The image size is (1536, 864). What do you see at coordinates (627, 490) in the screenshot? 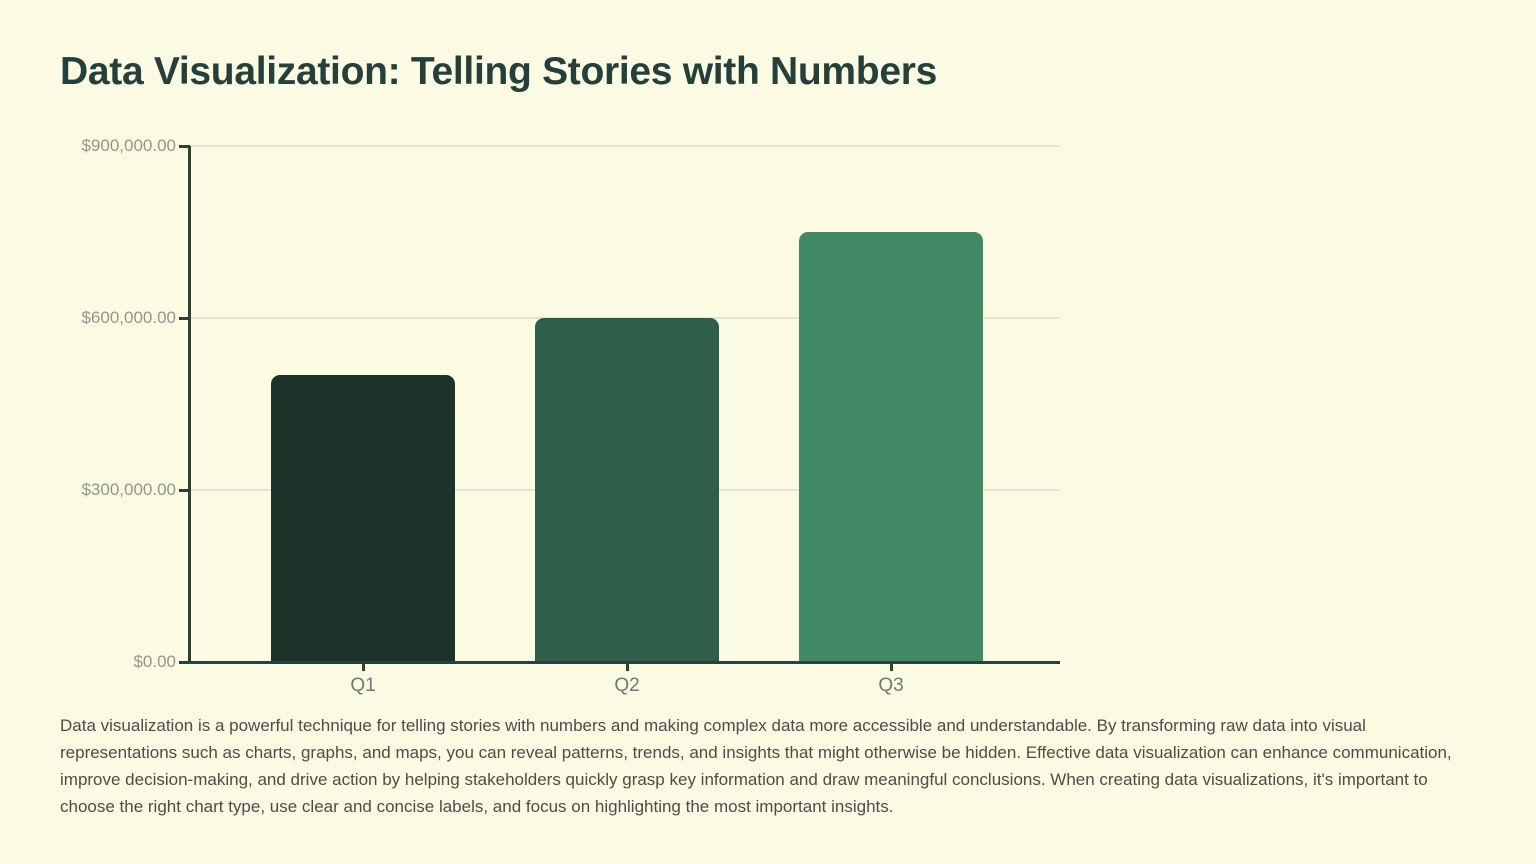
I see `bar-q2` at bounding box center [627, 490].